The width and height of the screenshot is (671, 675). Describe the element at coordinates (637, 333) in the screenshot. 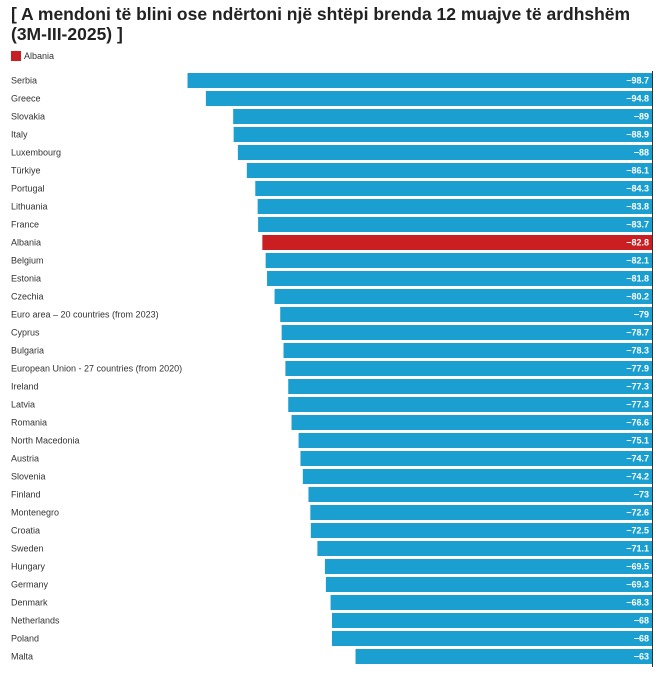

I see `data-label: −78.7` at that location.